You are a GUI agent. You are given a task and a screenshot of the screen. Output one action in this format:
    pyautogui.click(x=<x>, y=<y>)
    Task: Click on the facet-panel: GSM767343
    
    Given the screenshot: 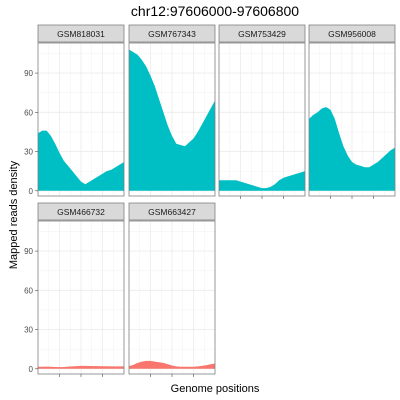 What is the action you would take?
    pyautogui.click(x=172, y=110)
    